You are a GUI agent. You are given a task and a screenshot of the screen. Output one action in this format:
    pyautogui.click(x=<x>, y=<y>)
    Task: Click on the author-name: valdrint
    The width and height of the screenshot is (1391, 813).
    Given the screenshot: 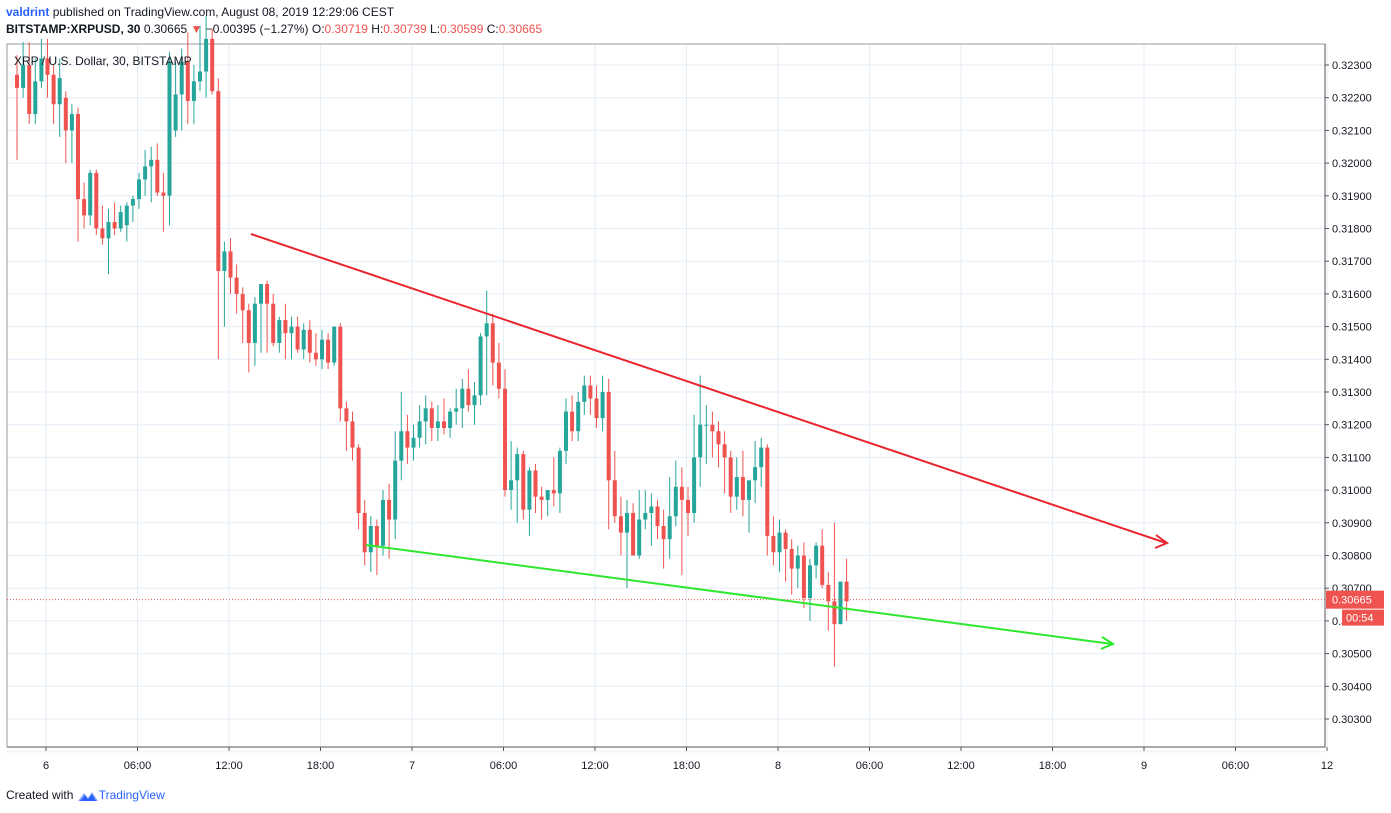 What is the action you would take?
    pyautogui.click(x=28, y=12)
    